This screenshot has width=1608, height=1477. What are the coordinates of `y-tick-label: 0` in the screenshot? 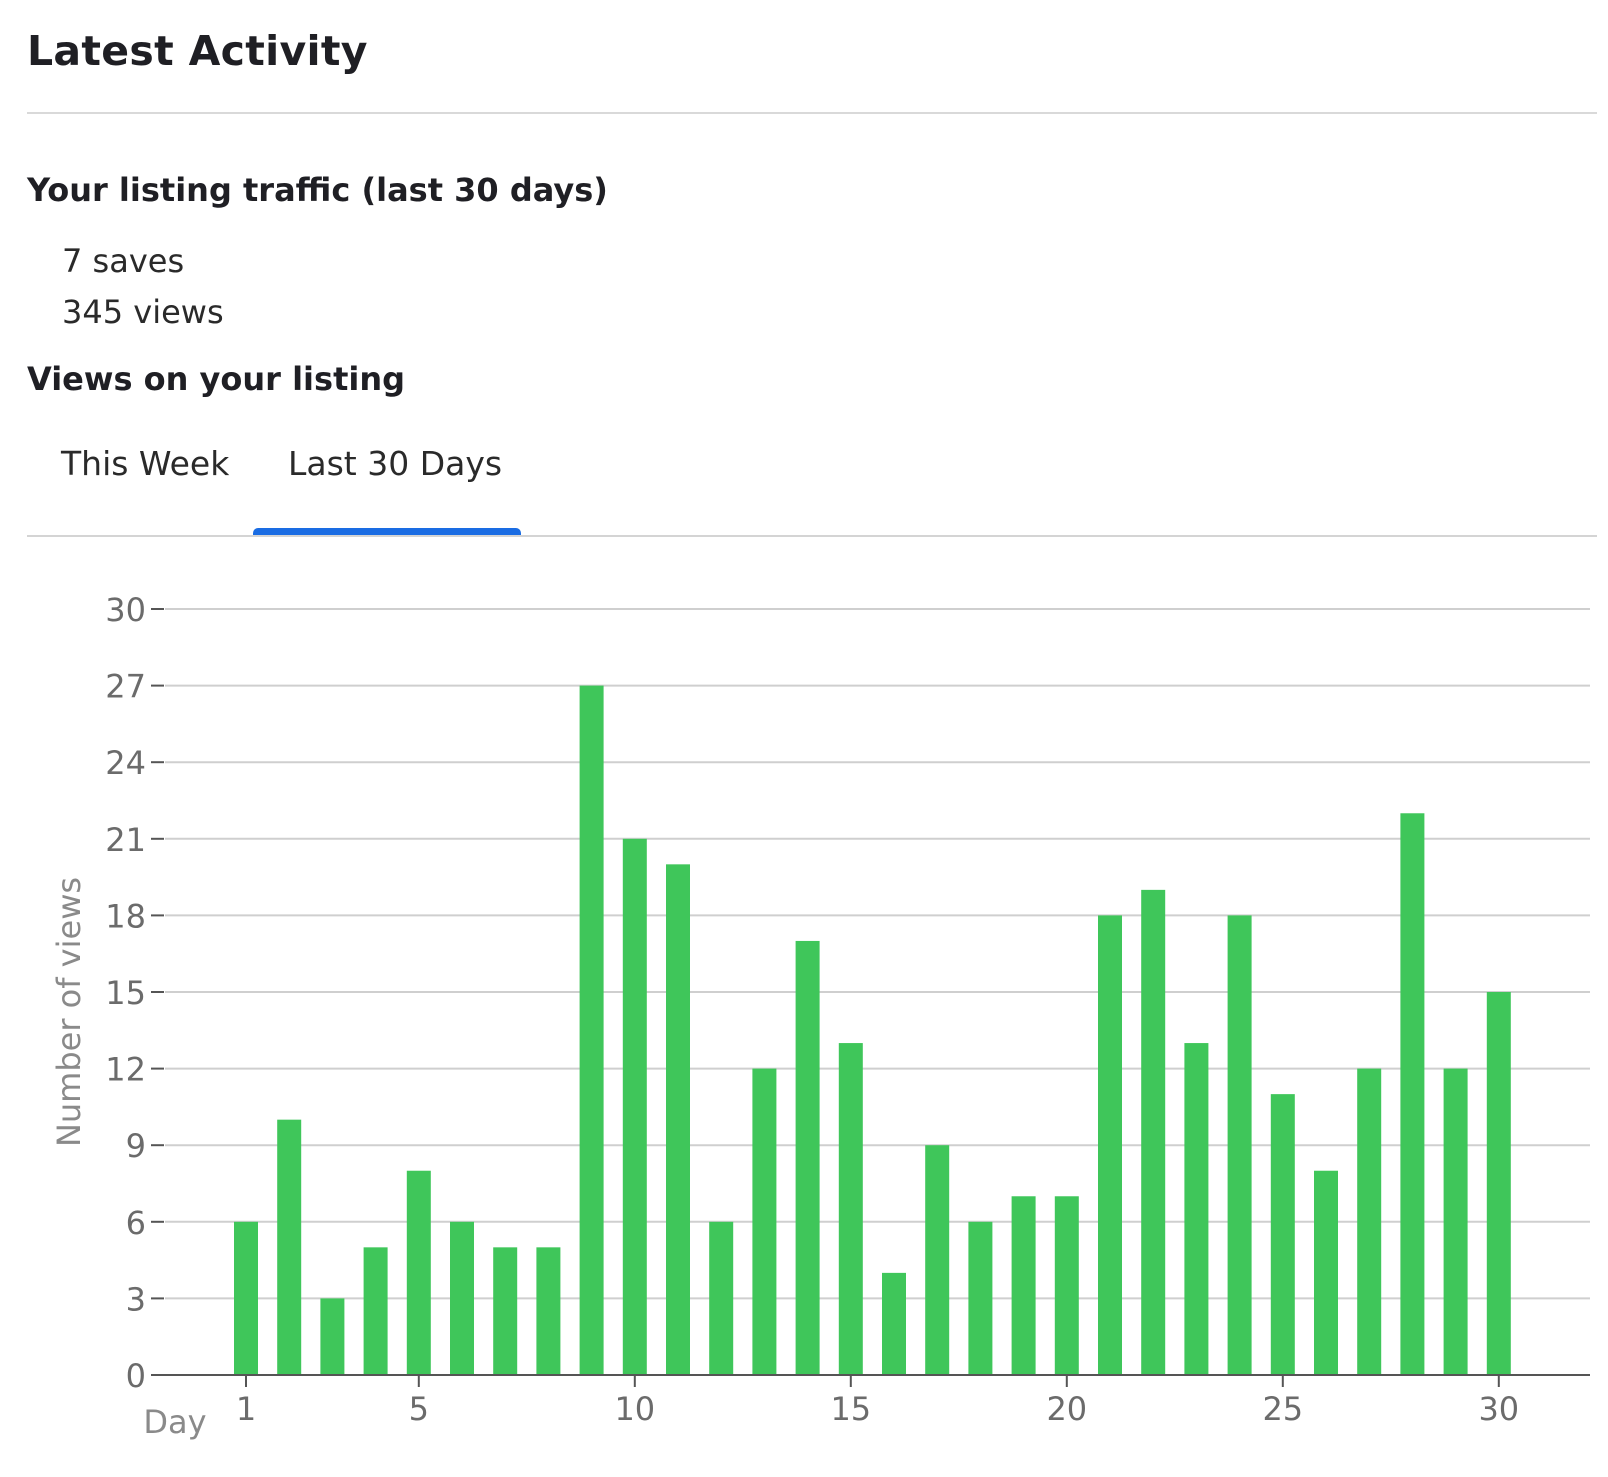 It's located at (136, 1376).